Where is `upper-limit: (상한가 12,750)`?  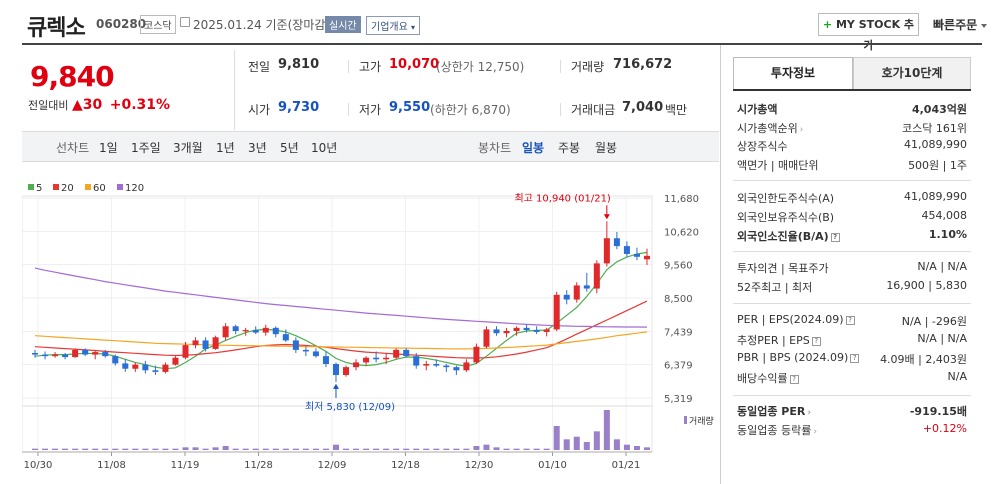
upper-limit: (상한가 12,750) is located at coordinates (480, 67).